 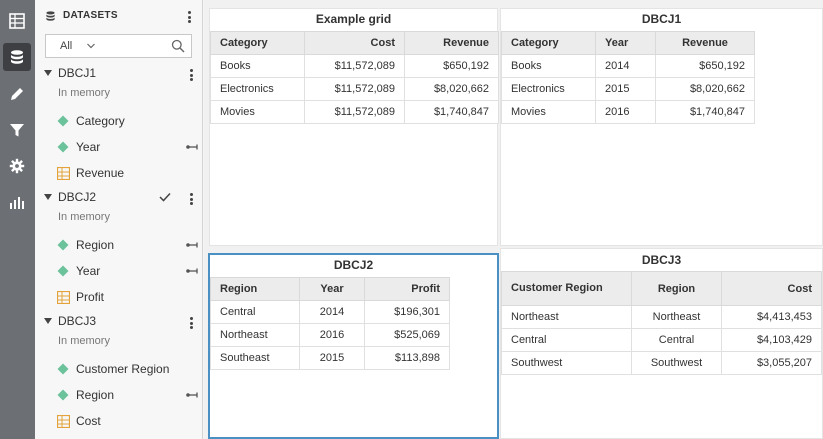 I want to click on table-row: Movies $11,572,089 $1,740,847, so click(x=354, y=112).